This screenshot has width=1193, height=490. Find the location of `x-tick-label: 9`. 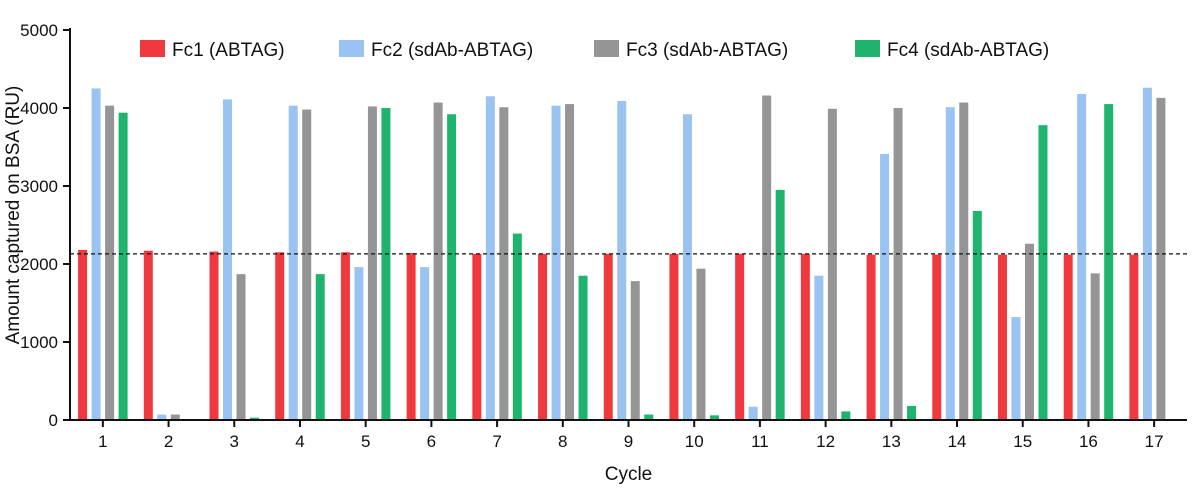

x-tick-label: 9 is located at coordinates (628, 441).